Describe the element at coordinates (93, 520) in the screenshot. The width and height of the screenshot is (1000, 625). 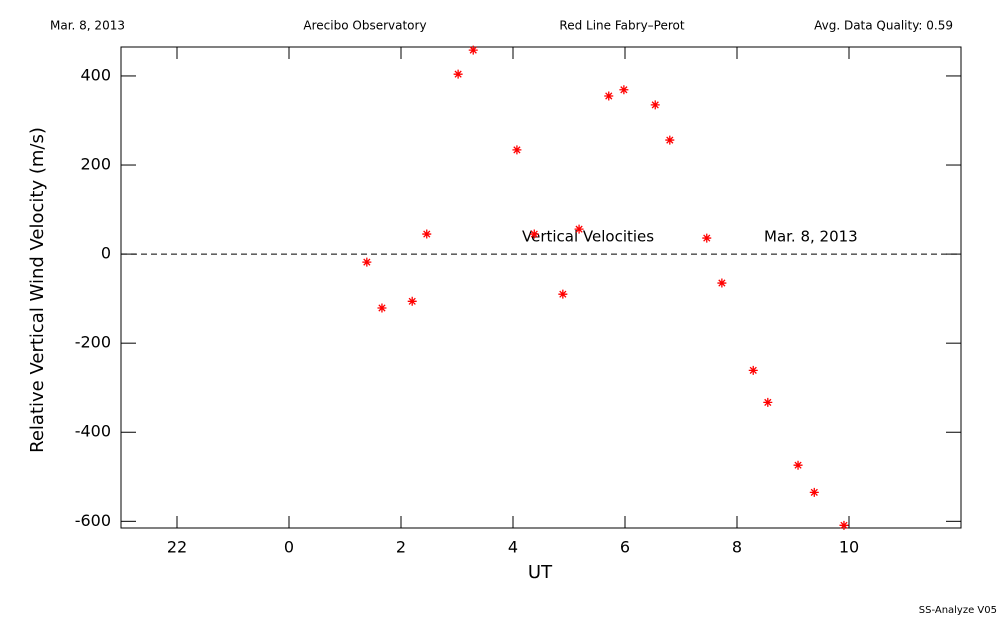
I see `y-tick-label: -600` at that location.